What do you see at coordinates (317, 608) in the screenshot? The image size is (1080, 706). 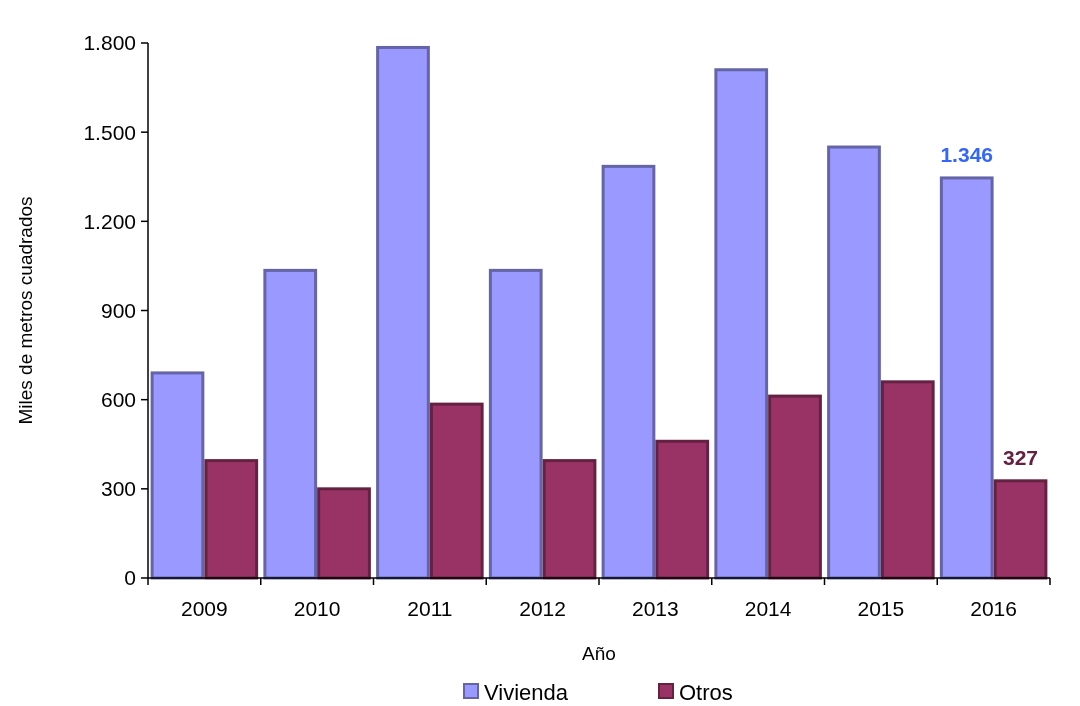 I see `x-tick-label: 2010` at bounding box center [317, 608].